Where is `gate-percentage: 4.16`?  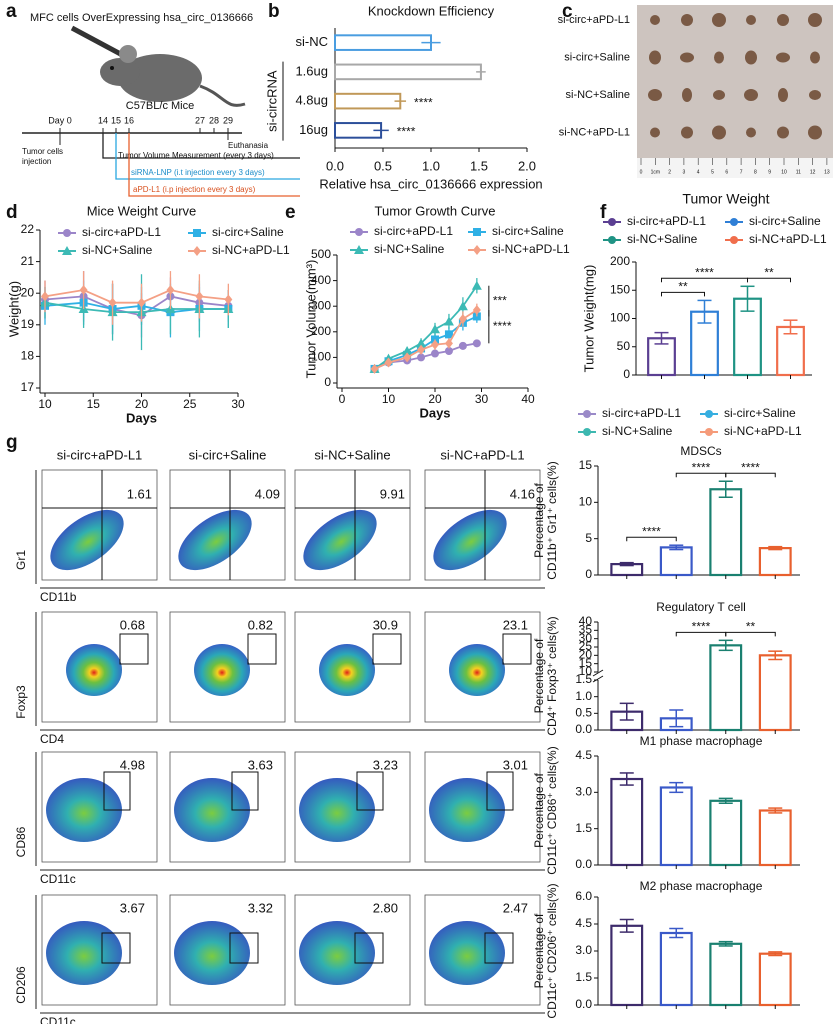
gate-percentage: 4.16 is located at coordinates (522, 493).